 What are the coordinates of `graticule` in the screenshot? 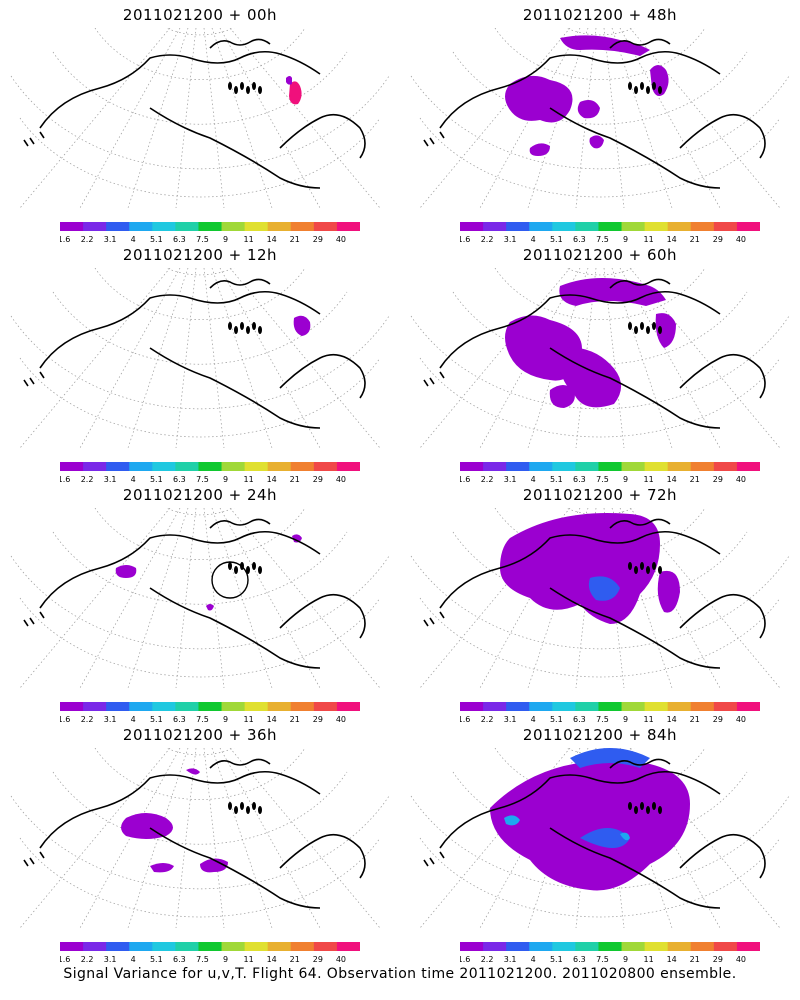 It's located at (200, 358).